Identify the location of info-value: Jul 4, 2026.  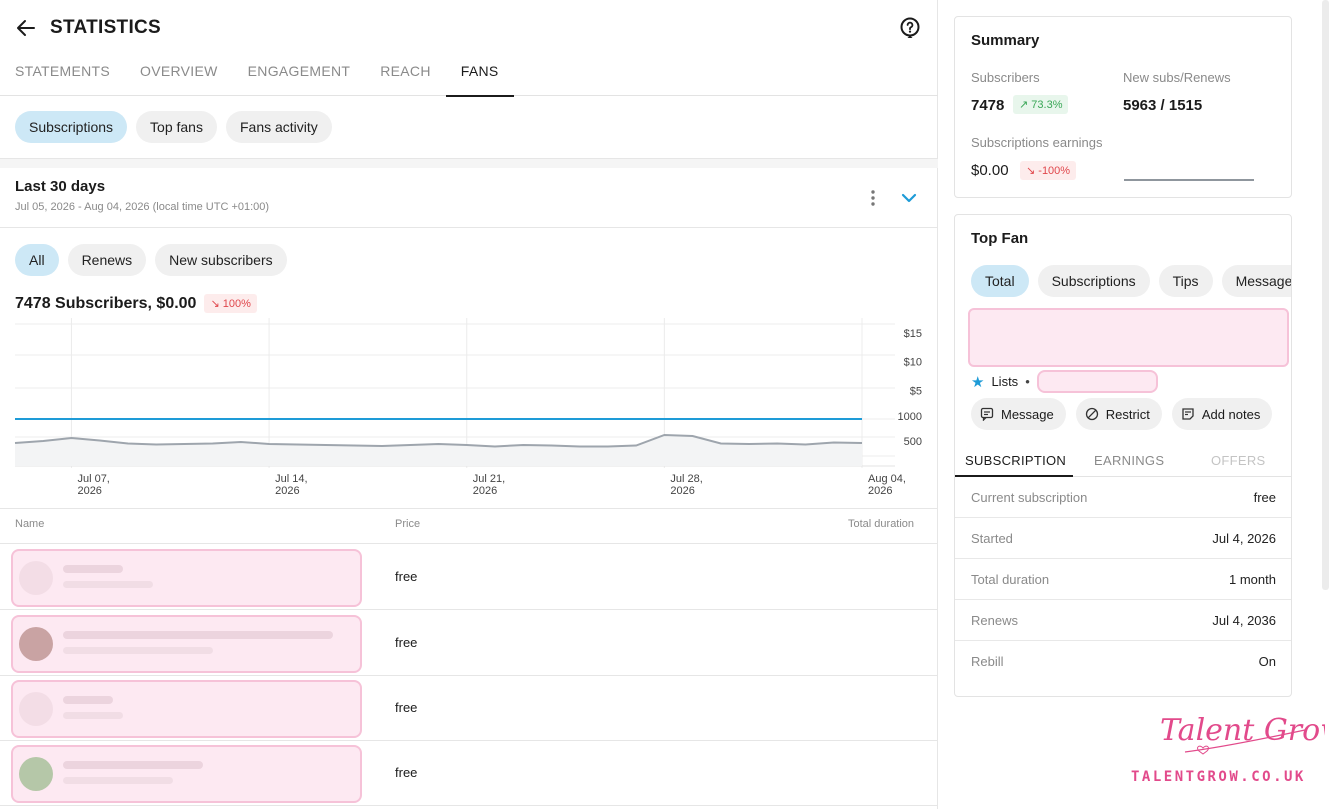
(1244, 538).